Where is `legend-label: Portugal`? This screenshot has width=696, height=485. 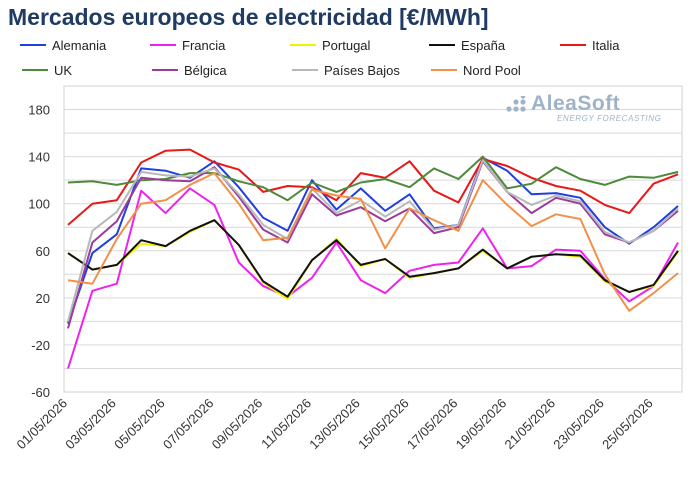 legend-label: Portugal is located at coordinates (346, 45).